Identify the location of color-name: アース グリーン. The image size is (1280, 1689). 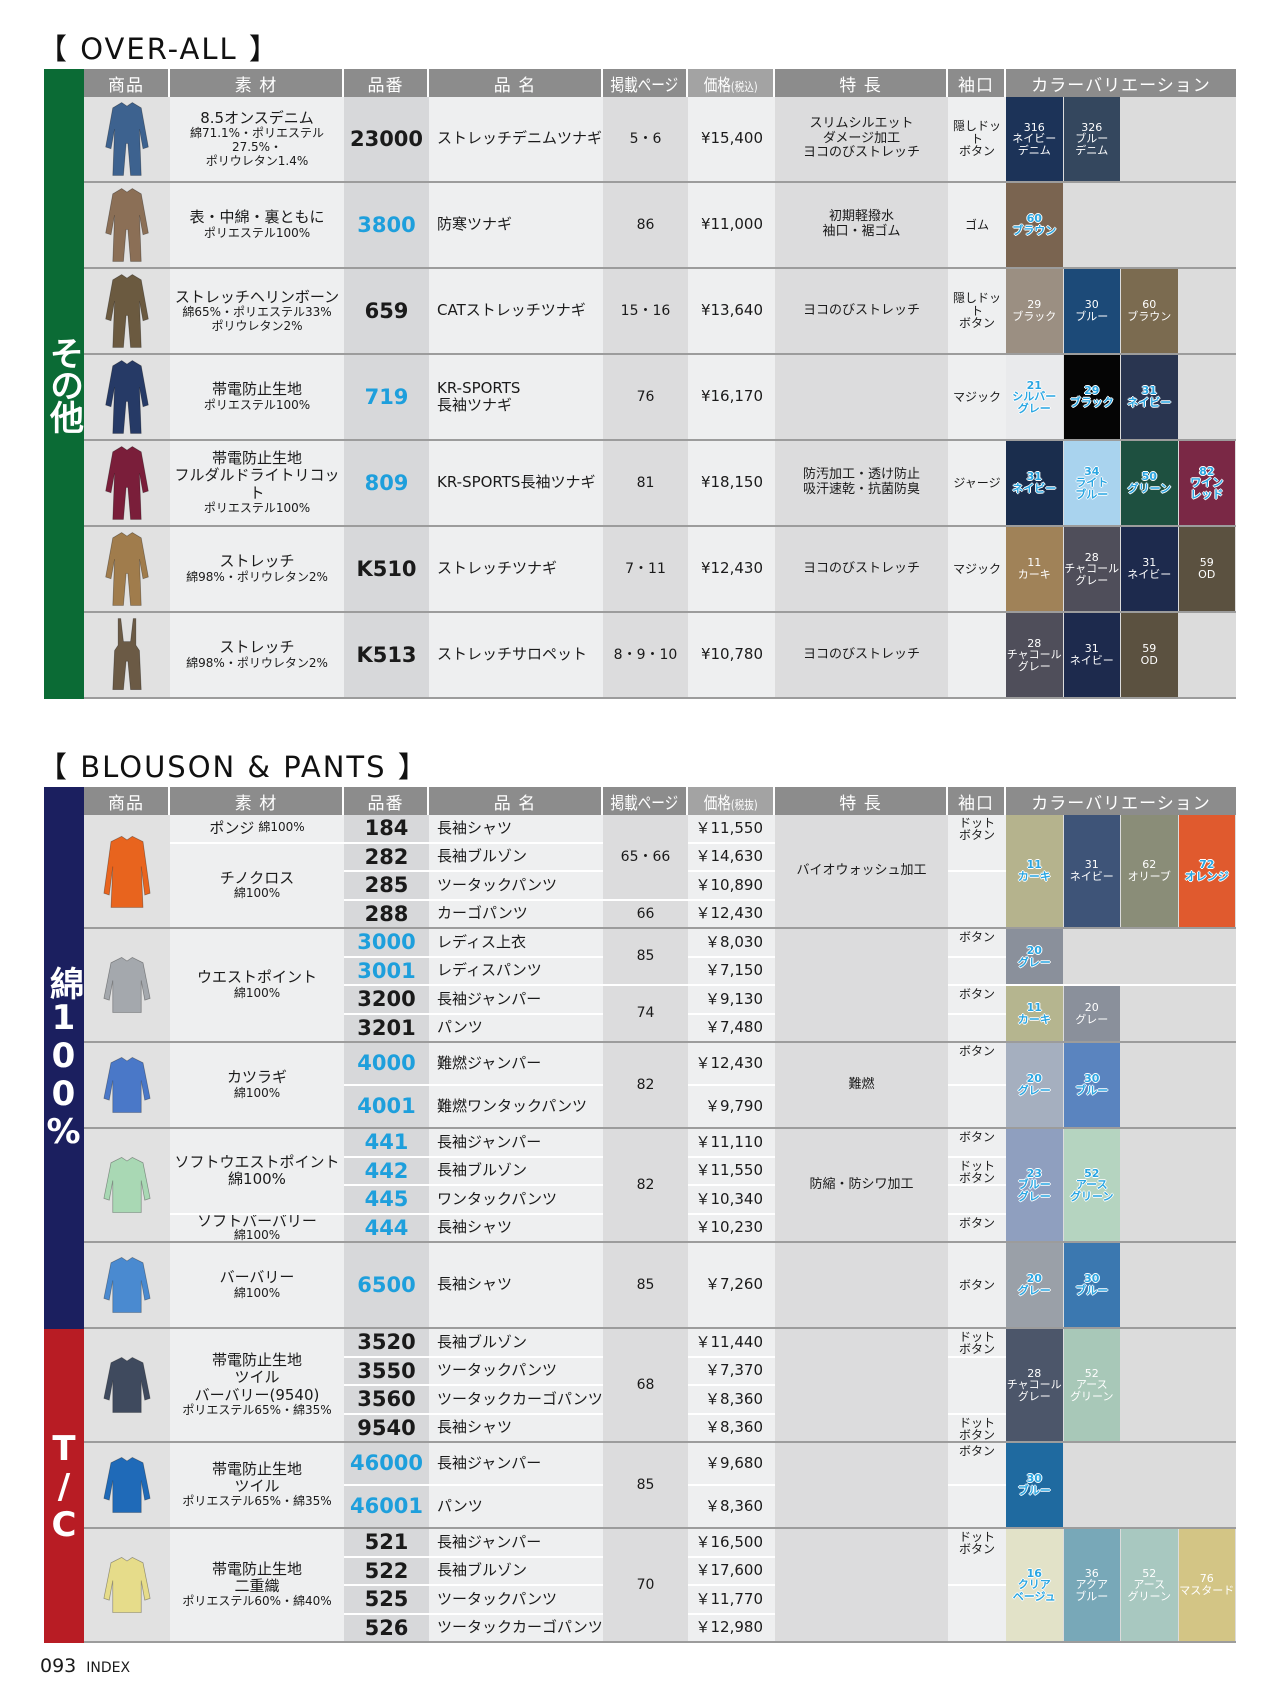
(1092, 1390).